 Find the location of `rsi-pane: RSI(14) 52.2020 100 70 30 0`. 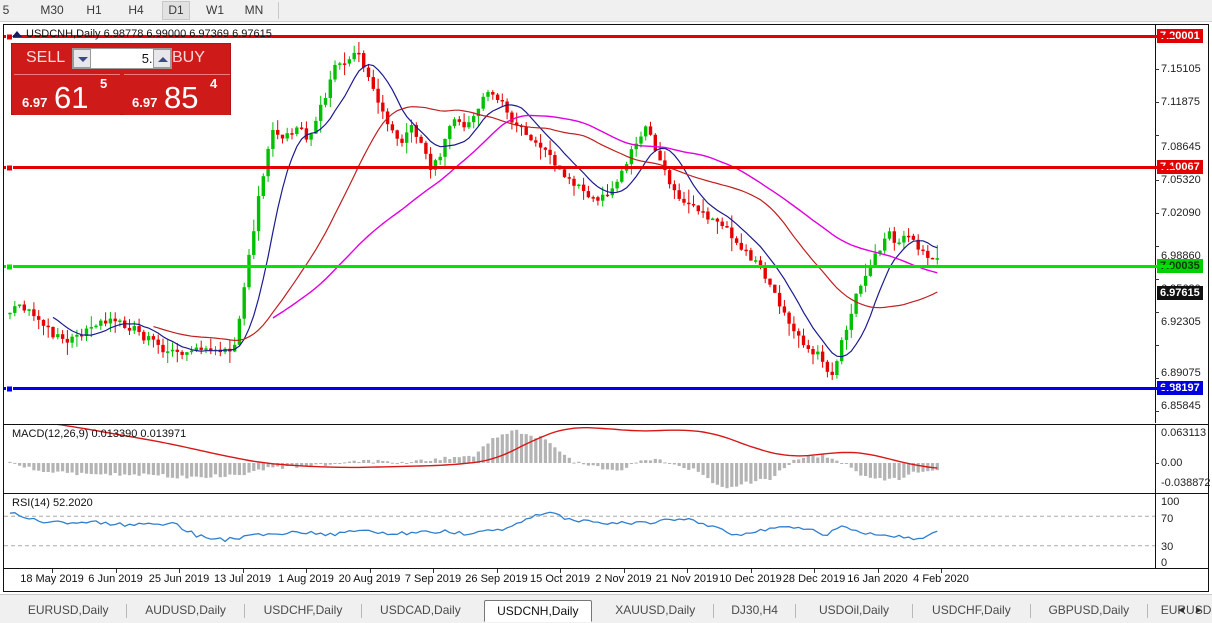

rsi-pane: RSI(14) 52.2020 100 70 30 0 is located at coordinates (606, 531).